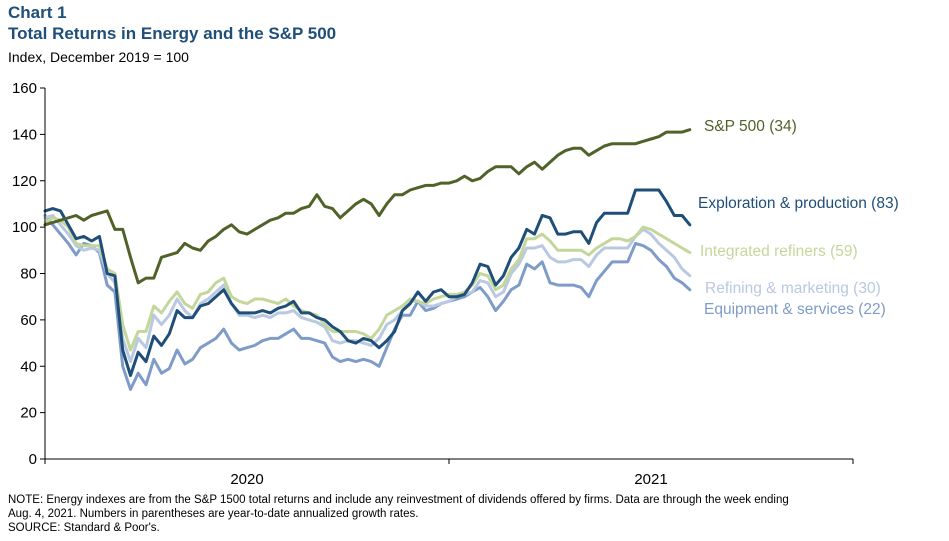  What do you see at coordinates (24, 181) in the screenshot?
I see `y-tick-label: 120` at bounding box center [24, 181].